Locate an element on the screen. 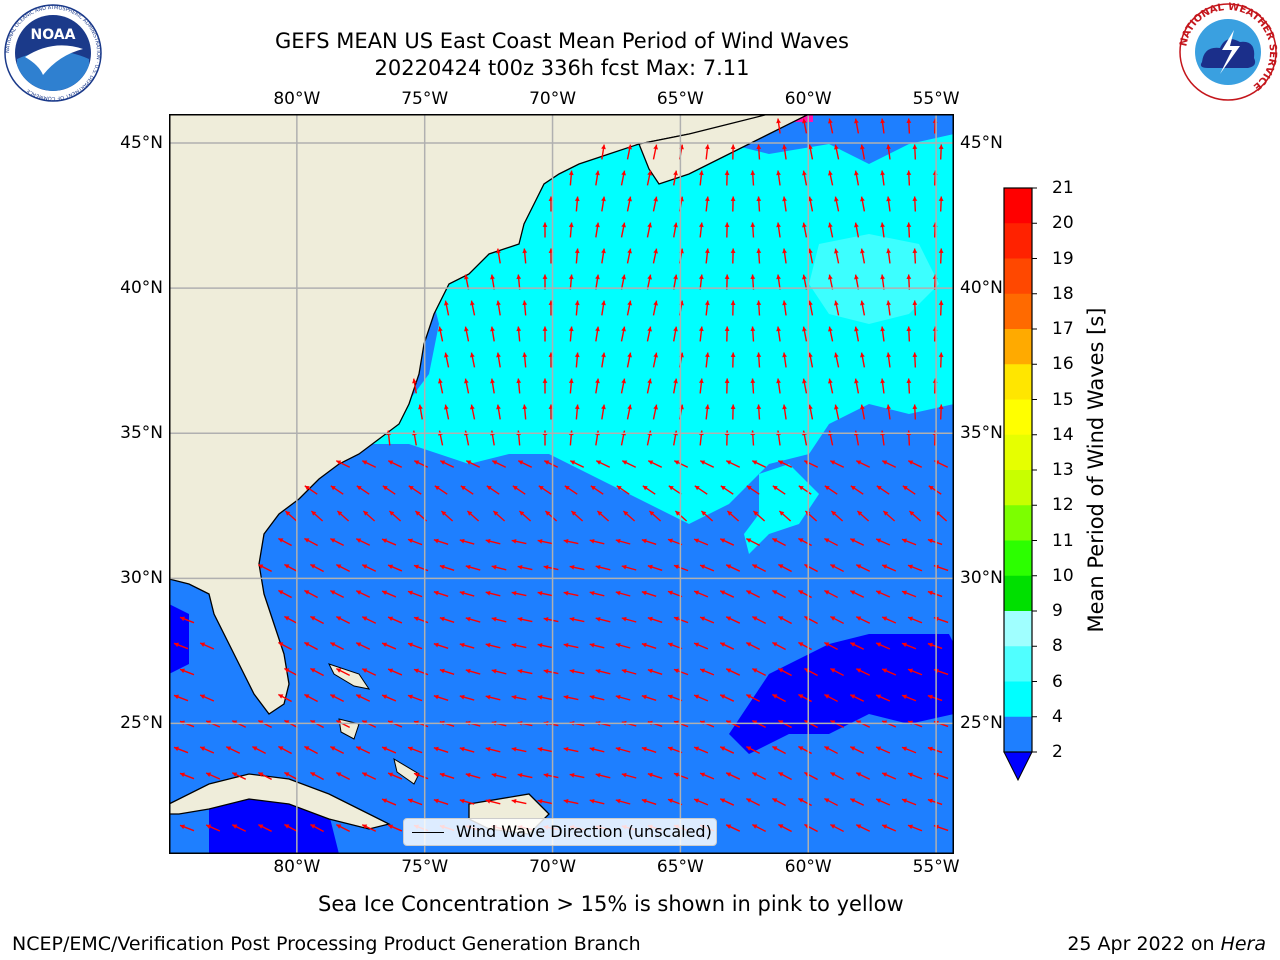 The width and height of the screenshot is (1280, 960). colorbar-tick-label: 8 is located at coordinates (1057, 646).